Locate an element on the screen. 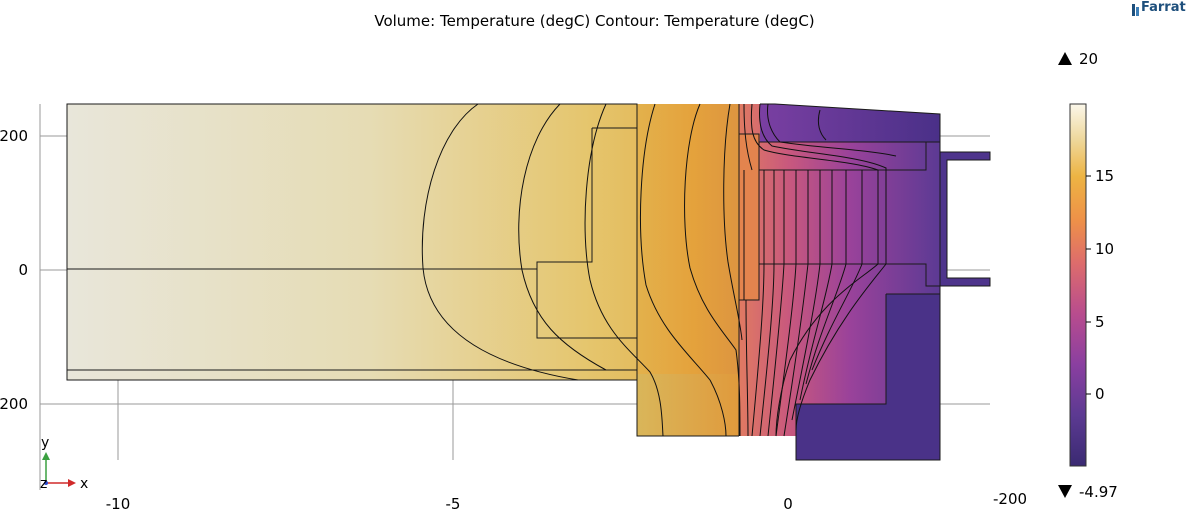 This screenshot has height=529, width=1189. colorbar-tick-label: 10 is located at coordinates (1104, 249).